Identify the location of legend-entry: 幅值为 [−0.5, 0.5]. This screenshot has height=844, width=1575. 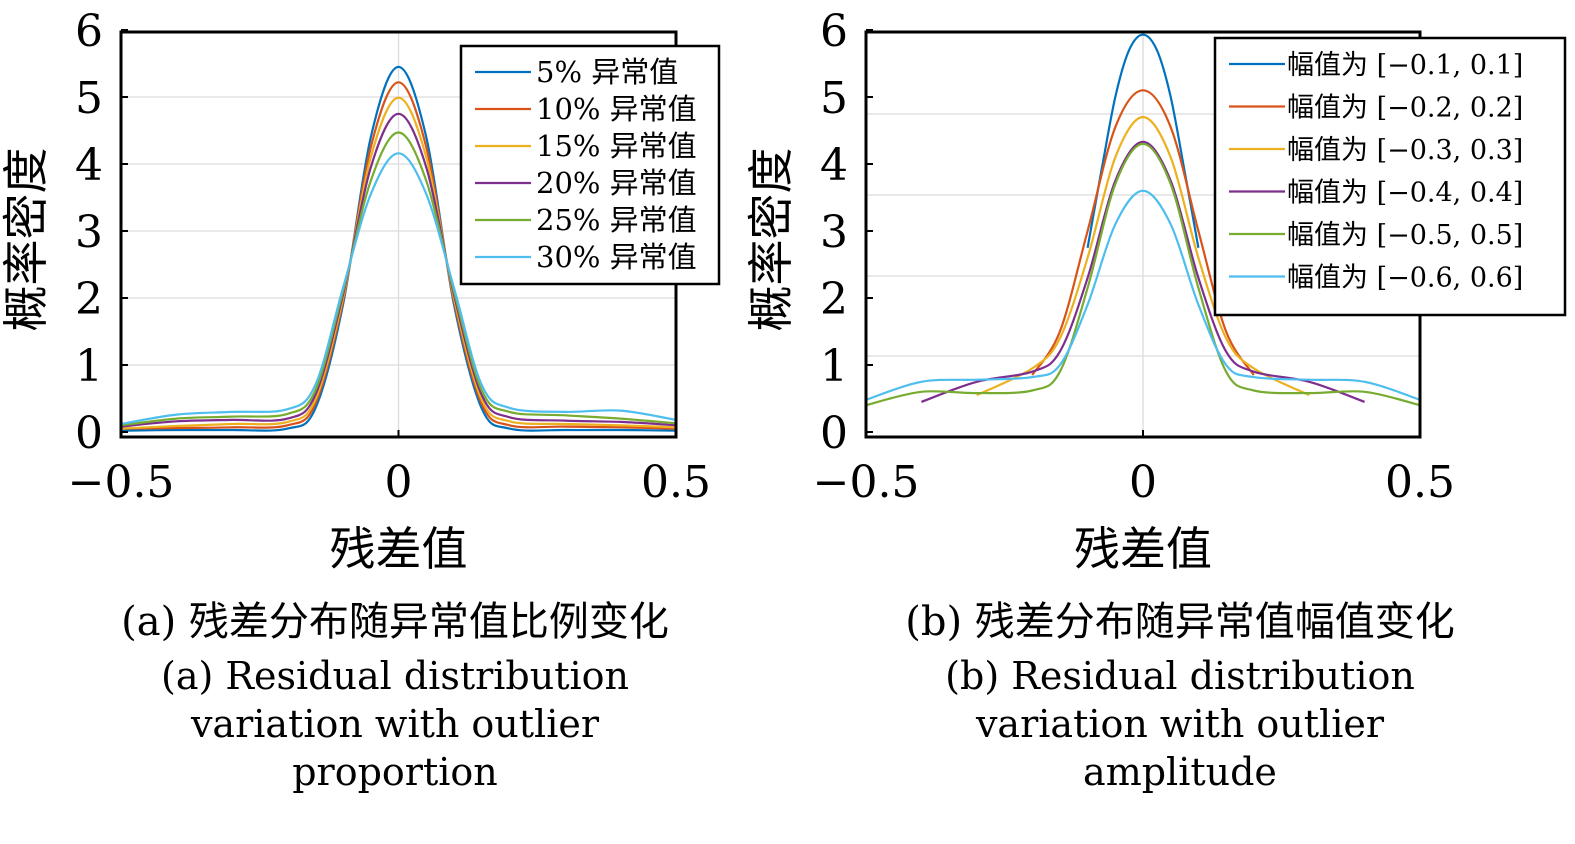
(1376, 235).